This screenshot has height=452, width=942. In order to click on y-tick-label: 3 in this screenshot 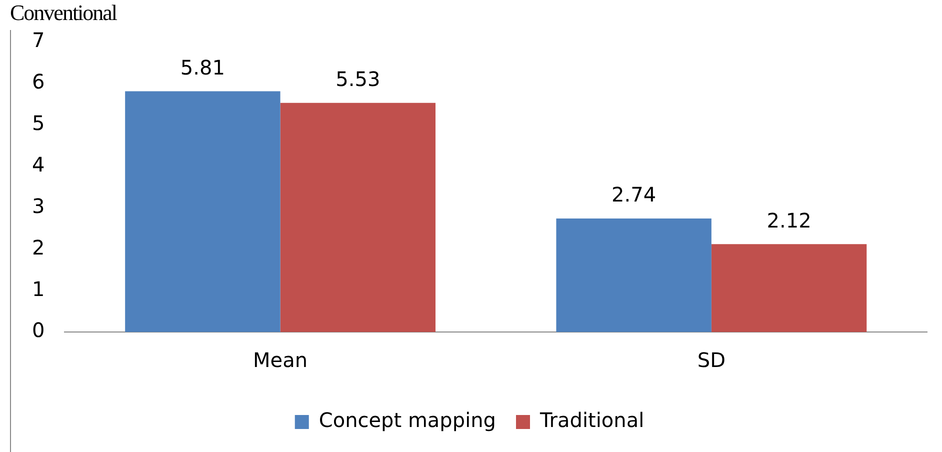, I will do `click(38, 206)`.